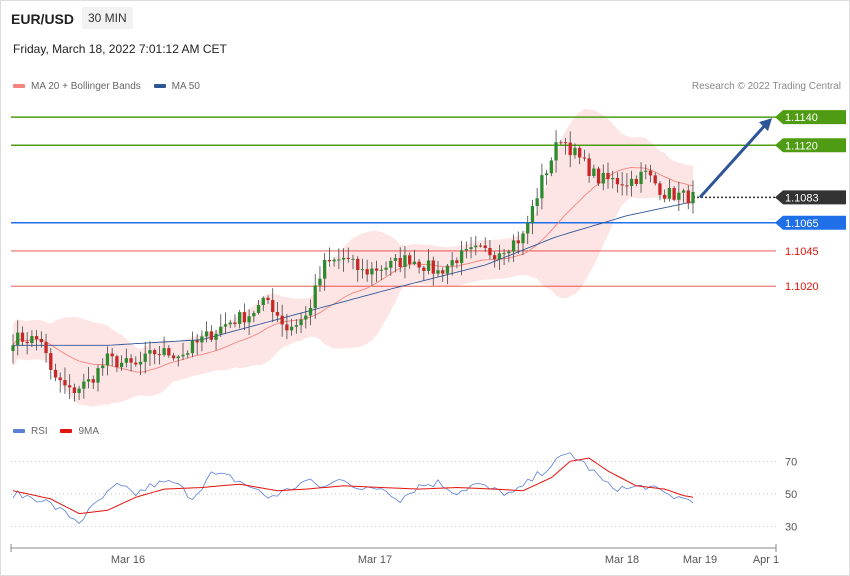  What do you see at coordinates (802, 224) in the screenshot?
I see `level-label-1.1065: 1.1065` at bounding box center [802, 224].